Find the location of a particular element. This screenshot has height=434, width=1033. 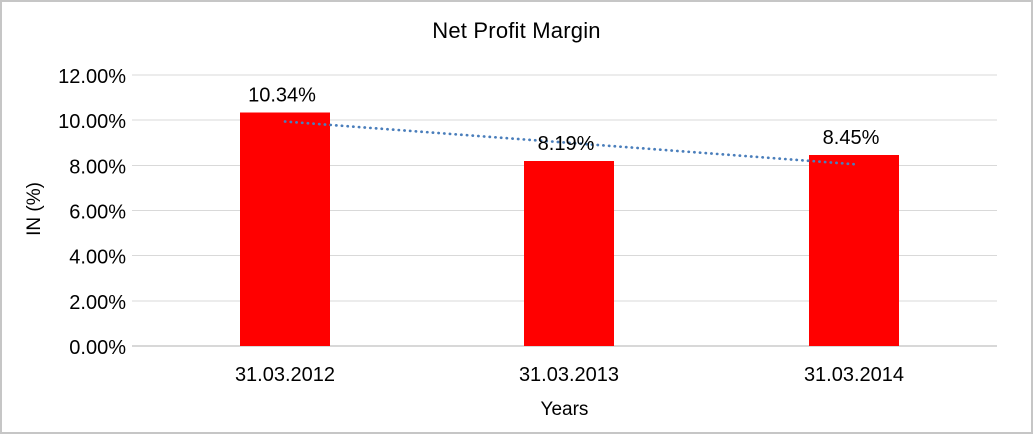

y-tick-label: 2.00% is located at coordinates (97, 303).